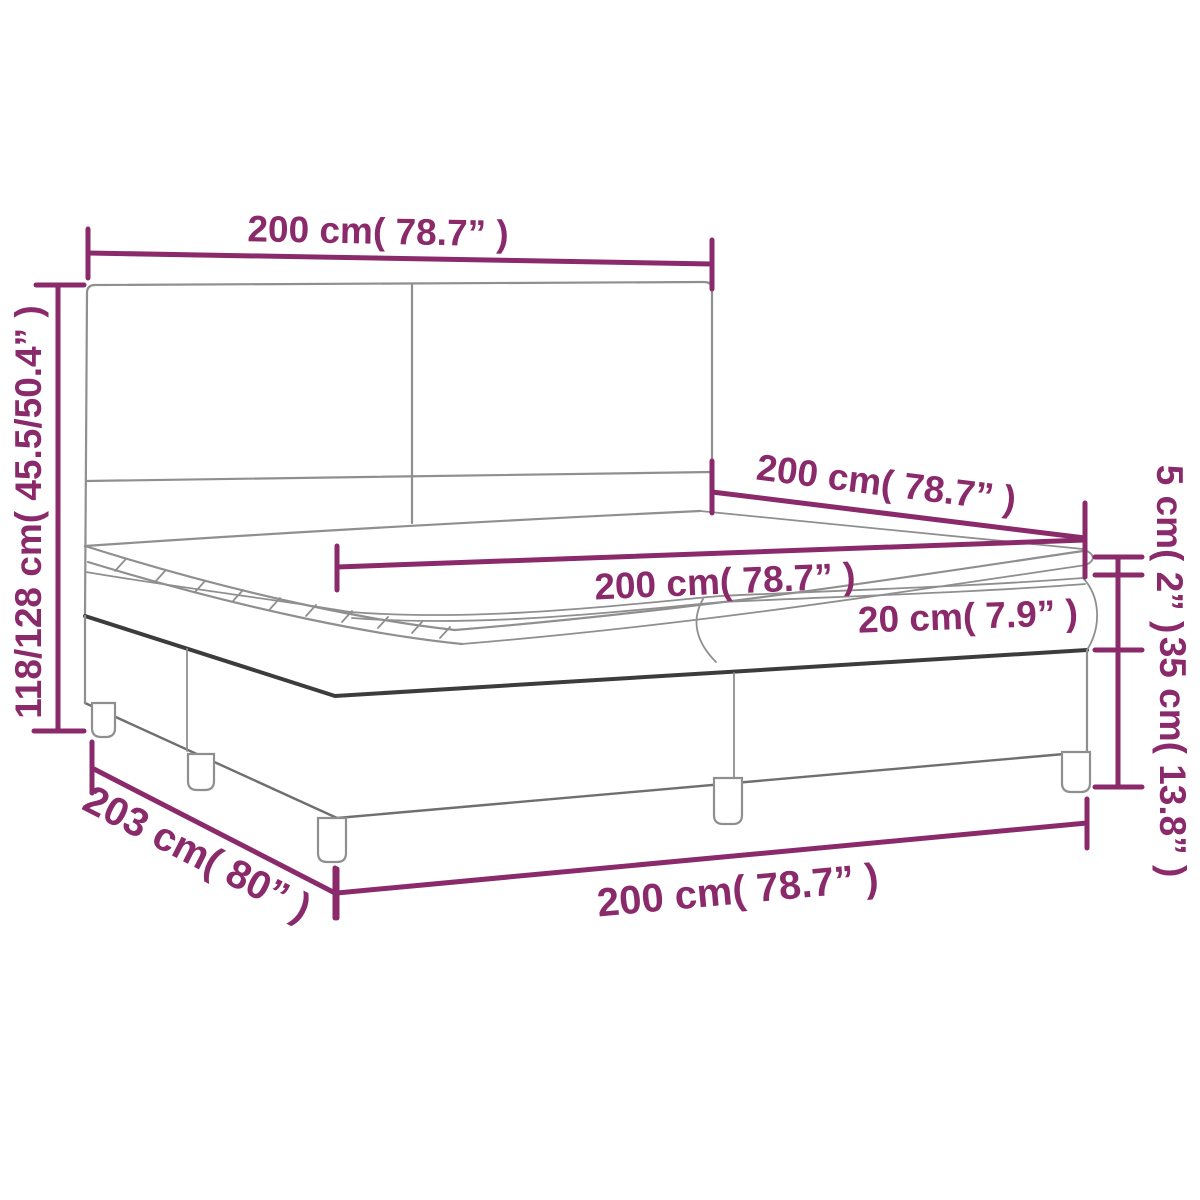  I want to click on leg-back-left, so click(103, 720).